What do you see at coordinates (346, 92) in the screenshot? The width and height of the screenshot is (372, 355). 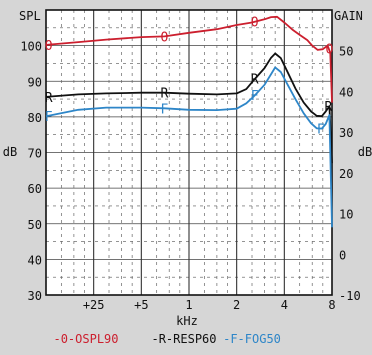 I see `right-tick-label: 40` at bounding box center [346, 92].